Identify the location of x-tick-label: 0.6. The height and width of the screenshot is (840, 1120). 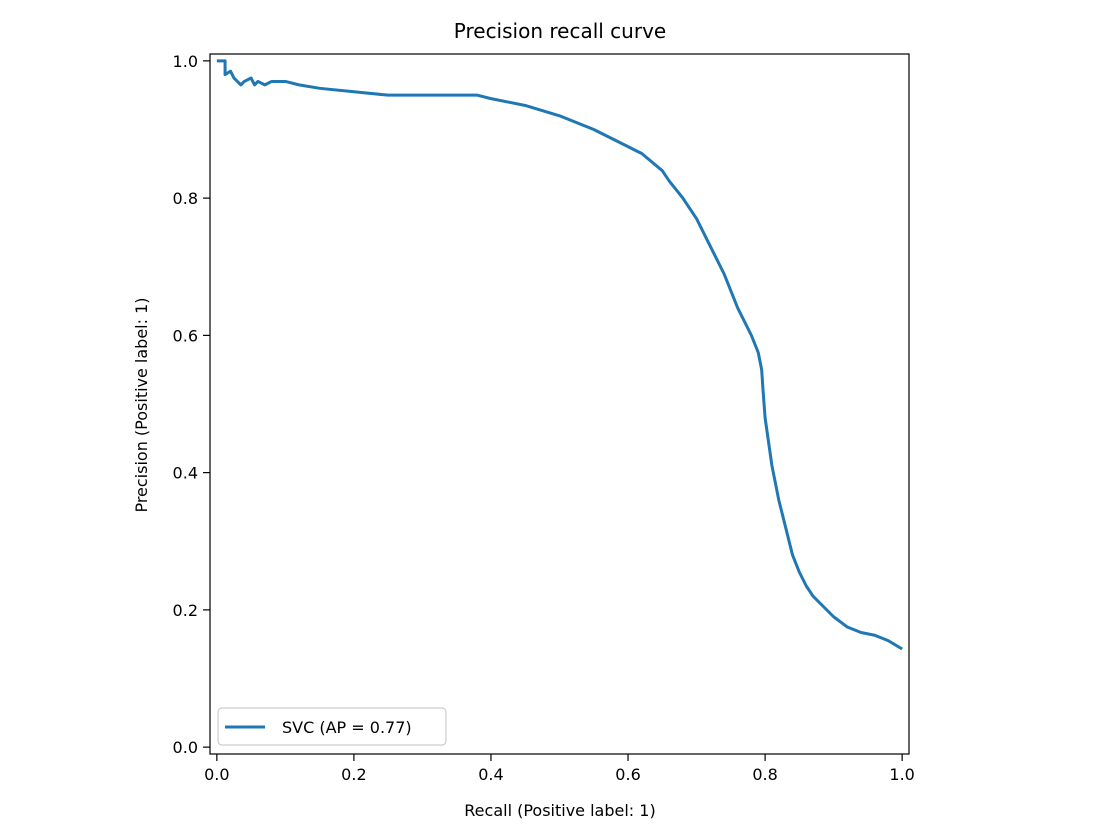
(627, 774).